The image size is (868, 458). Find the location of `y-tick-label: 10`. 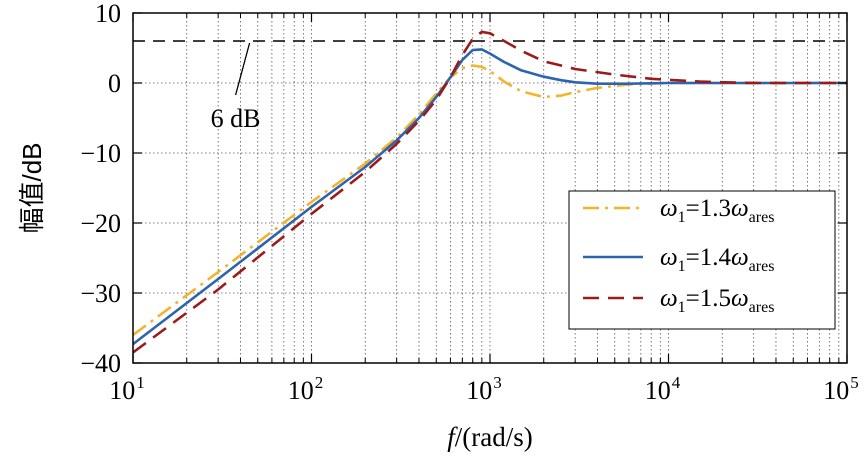

y-tick-label: 10 is located at coordinates (108, 14).